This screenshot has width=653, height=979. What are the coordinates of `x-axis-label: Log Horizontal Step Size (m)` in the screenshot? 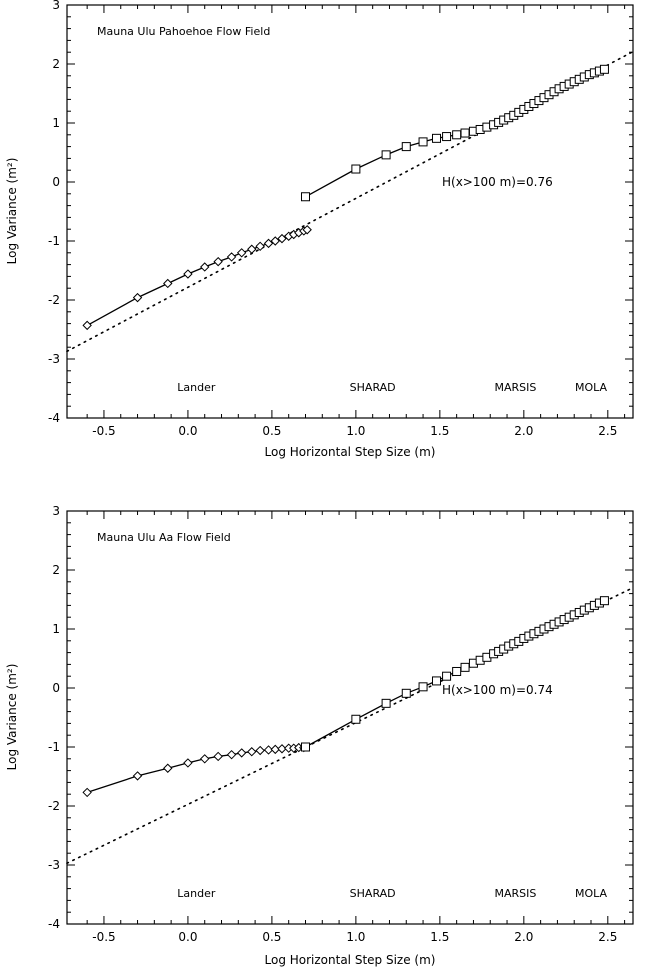 It's located at (350, 960).